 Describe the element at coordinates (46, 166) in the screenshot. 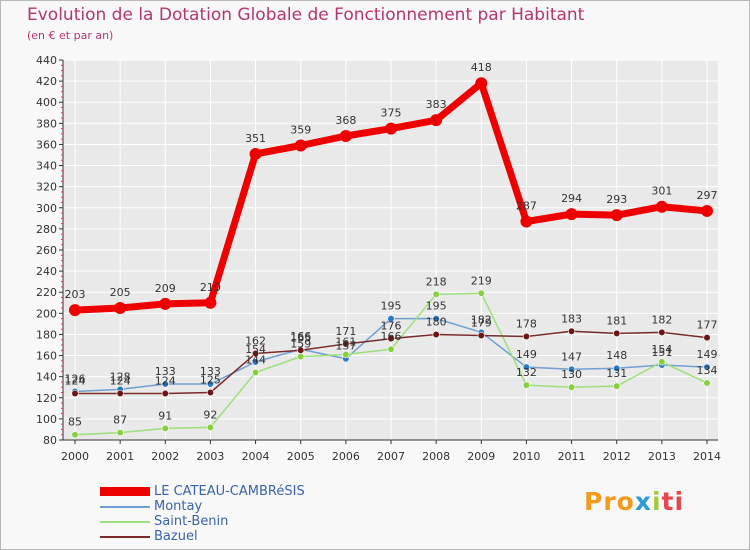

I see `y-tick-label: 340` at that location.